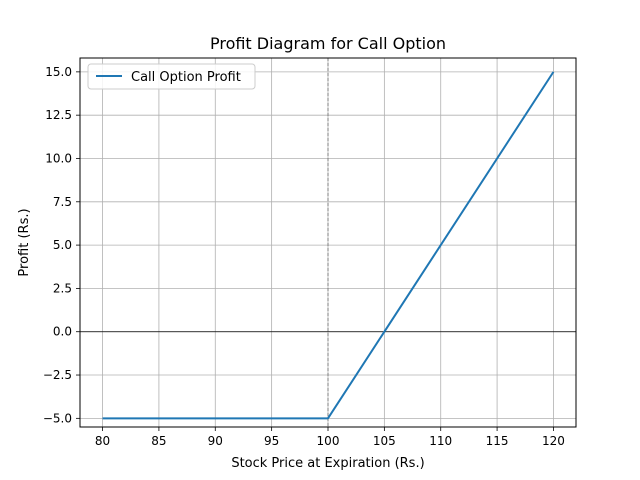 The width and height of the screenshot is (640, 480). I want to click on x-axis-label: Stock Price at Expiration (Rs.), so click(327, 463).